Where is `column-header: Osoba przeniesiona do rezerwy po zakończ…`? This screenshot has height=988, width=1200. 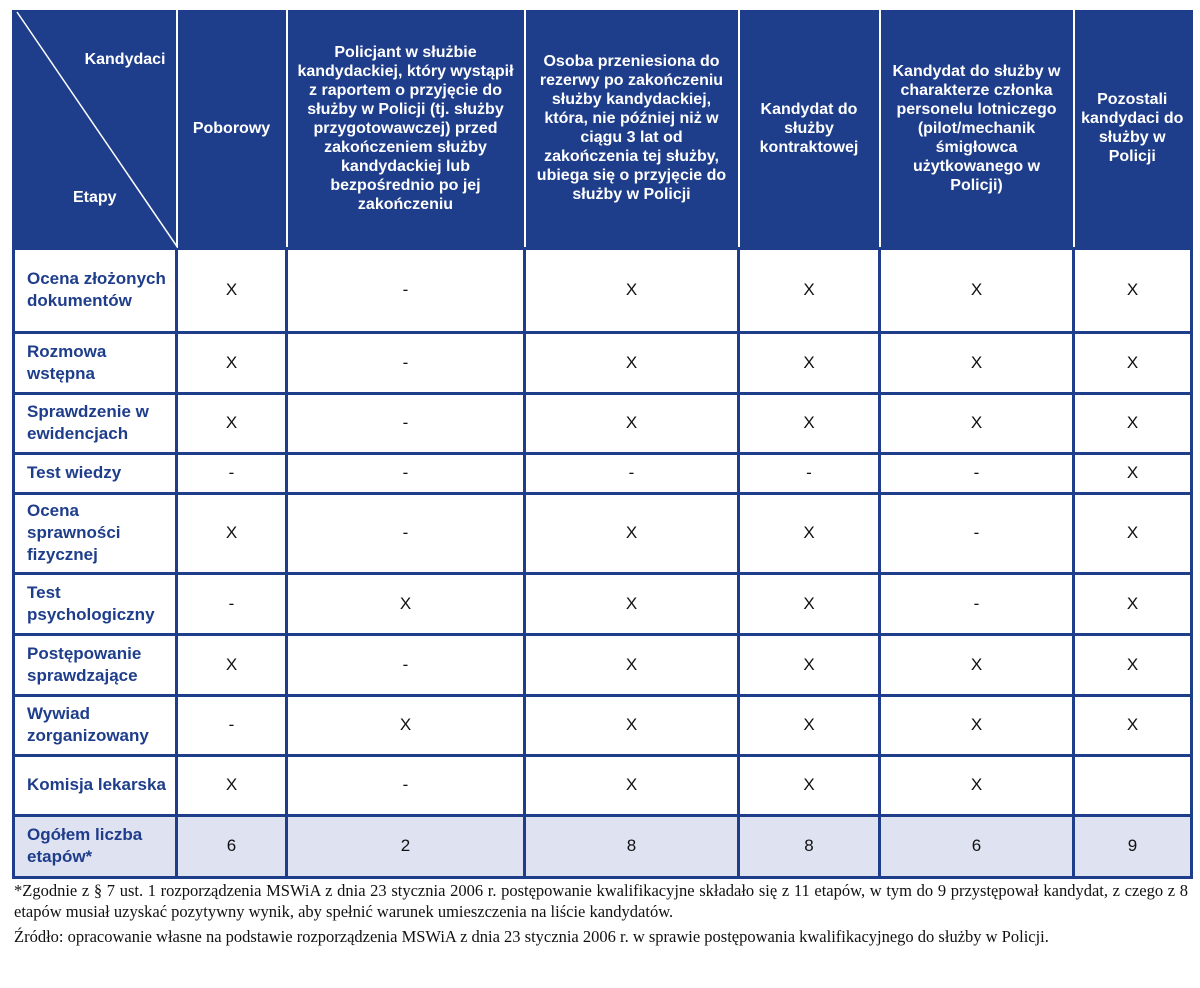
column-header: Osoba przeniesiona do rezerwy po zakończ… is located at coordinates (632, 130).